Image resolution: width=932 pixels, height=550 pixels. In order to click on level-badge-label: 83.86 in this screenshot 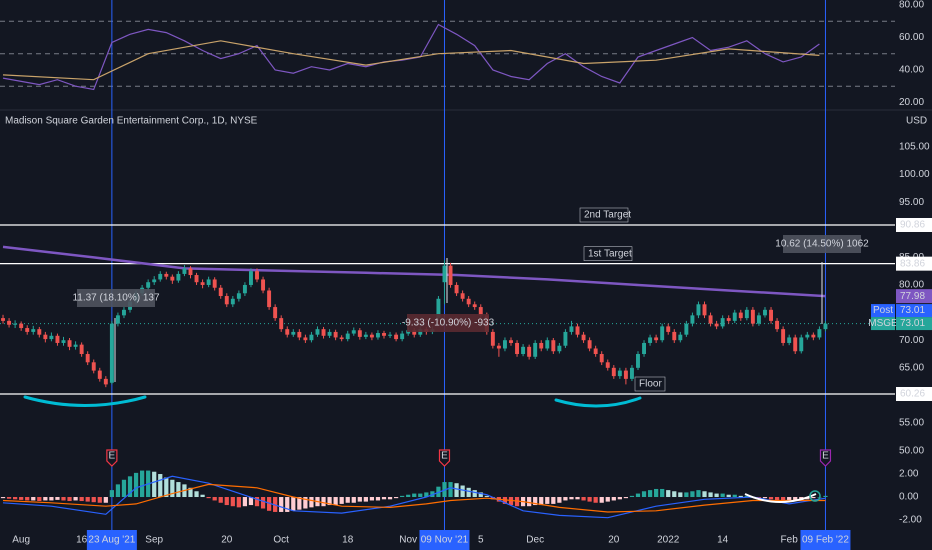, I will do `click(912, 263)`.